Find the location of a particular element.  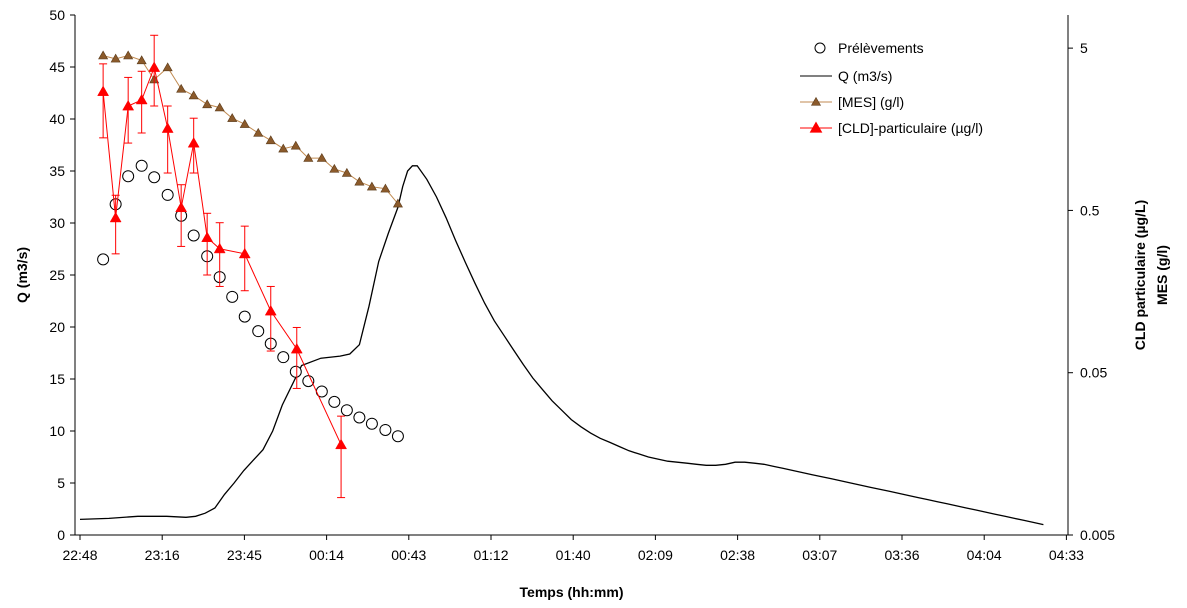

y2-axis-title-line2: MES (g/l) is located at coordinates (1162, 275).